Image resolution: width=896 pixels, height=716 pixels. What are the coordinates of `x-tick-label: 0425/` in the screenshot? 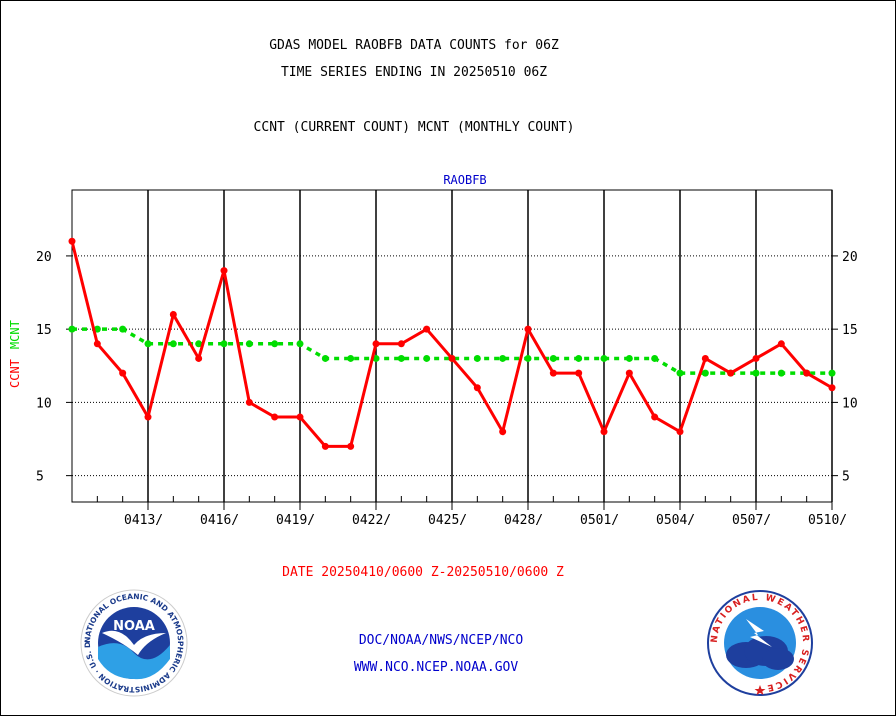 It's located at (447, 520).